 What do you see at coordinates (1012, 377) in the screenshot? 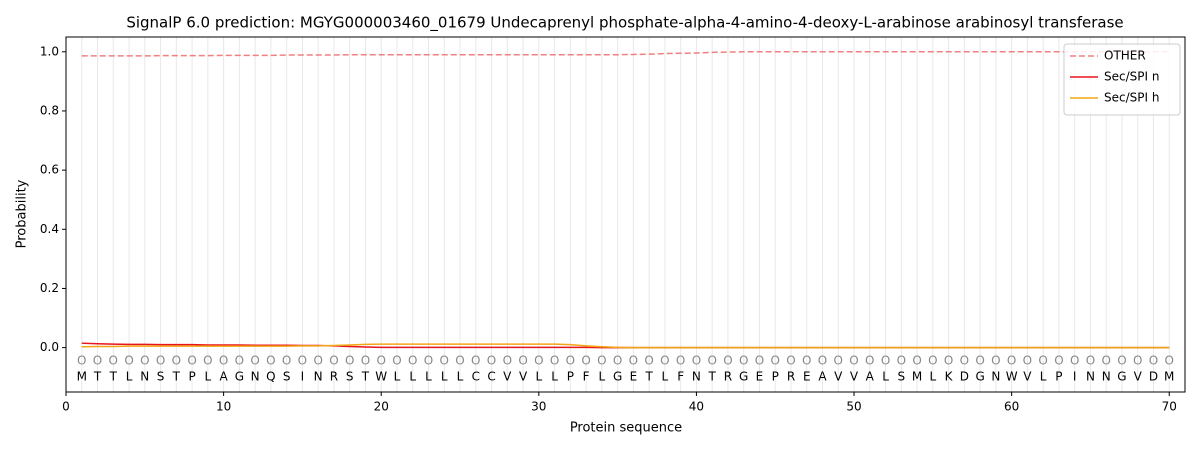
I see `sequence-residue: W` at bounding box center [1012, 377].